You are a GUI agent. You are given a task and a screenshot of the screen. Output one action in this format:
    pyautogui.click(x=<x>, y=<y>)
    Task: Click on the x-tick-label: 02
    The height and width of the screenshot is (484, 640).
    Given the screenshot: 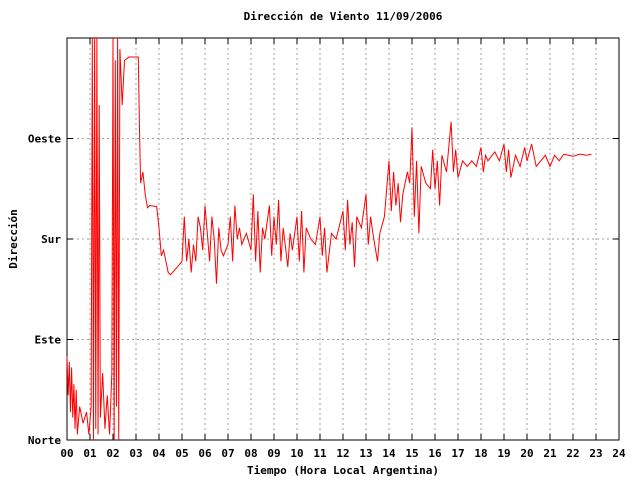 What is the action you would take?
    pyautogui.click(x=112, y=453)
    